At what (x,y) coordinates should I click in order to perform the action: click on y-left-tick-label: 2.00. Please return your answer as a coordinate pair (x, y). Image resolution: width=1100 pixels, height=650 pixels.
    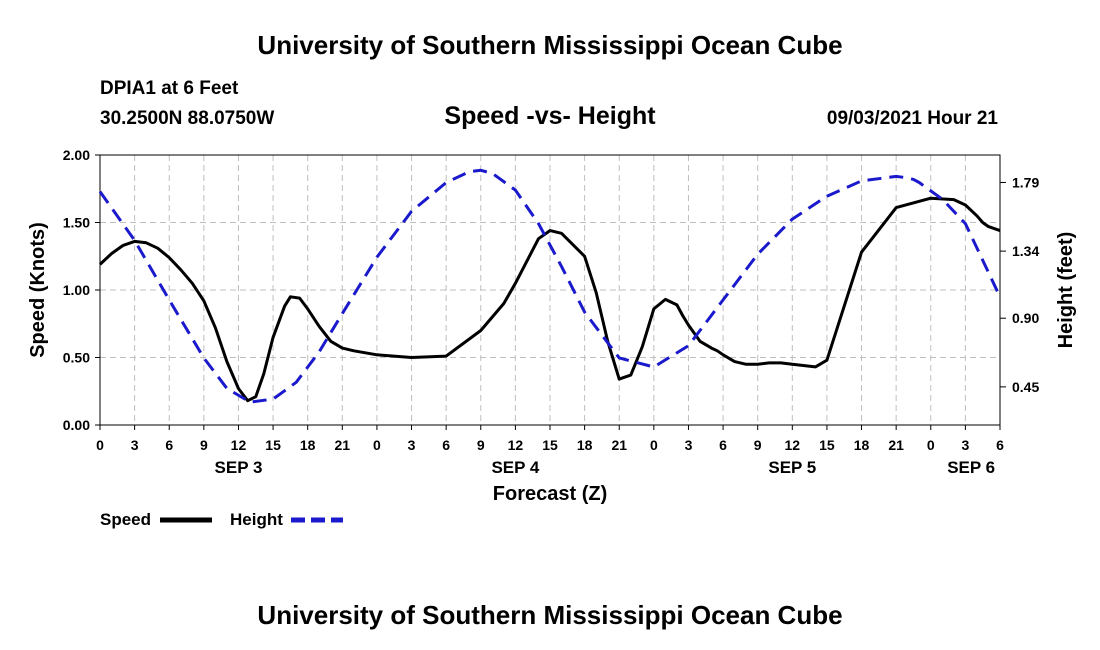
    Looking at the image, I should click on (76, 155).